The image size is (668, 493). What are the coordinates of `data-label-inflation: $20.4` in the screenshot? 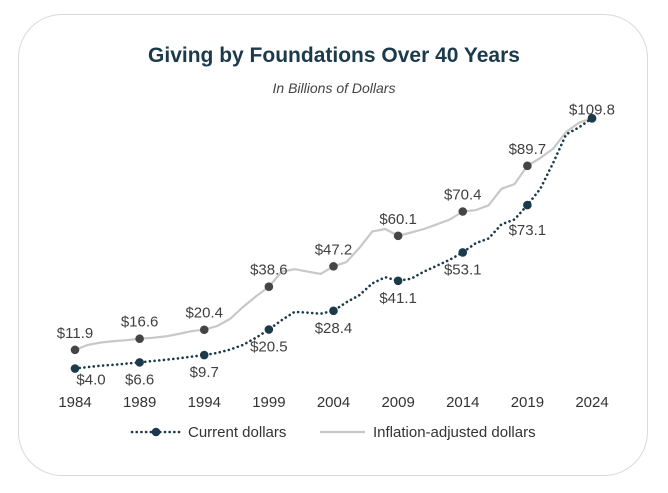 It's located at (204, 313).